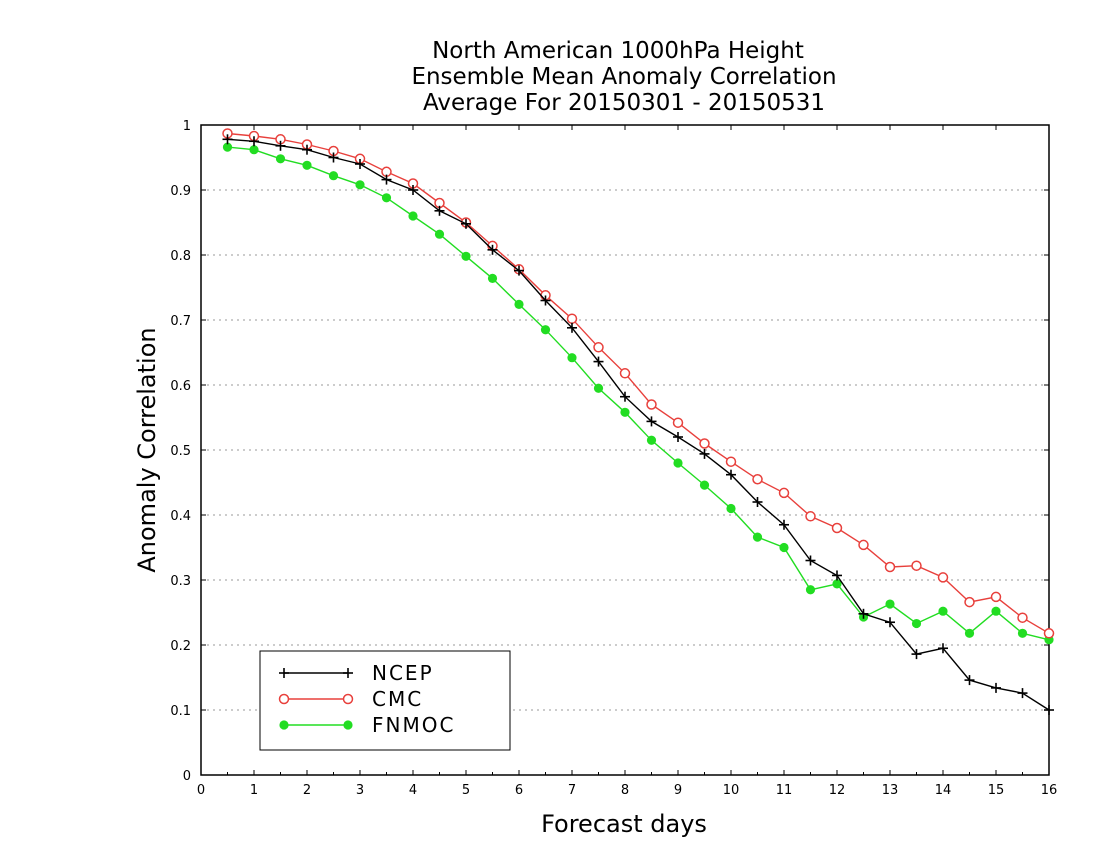 Image resolution: width=1100 pixels, height=850 pixels. I want to click on legend-item-cmc: CMC, so click(350, 699).